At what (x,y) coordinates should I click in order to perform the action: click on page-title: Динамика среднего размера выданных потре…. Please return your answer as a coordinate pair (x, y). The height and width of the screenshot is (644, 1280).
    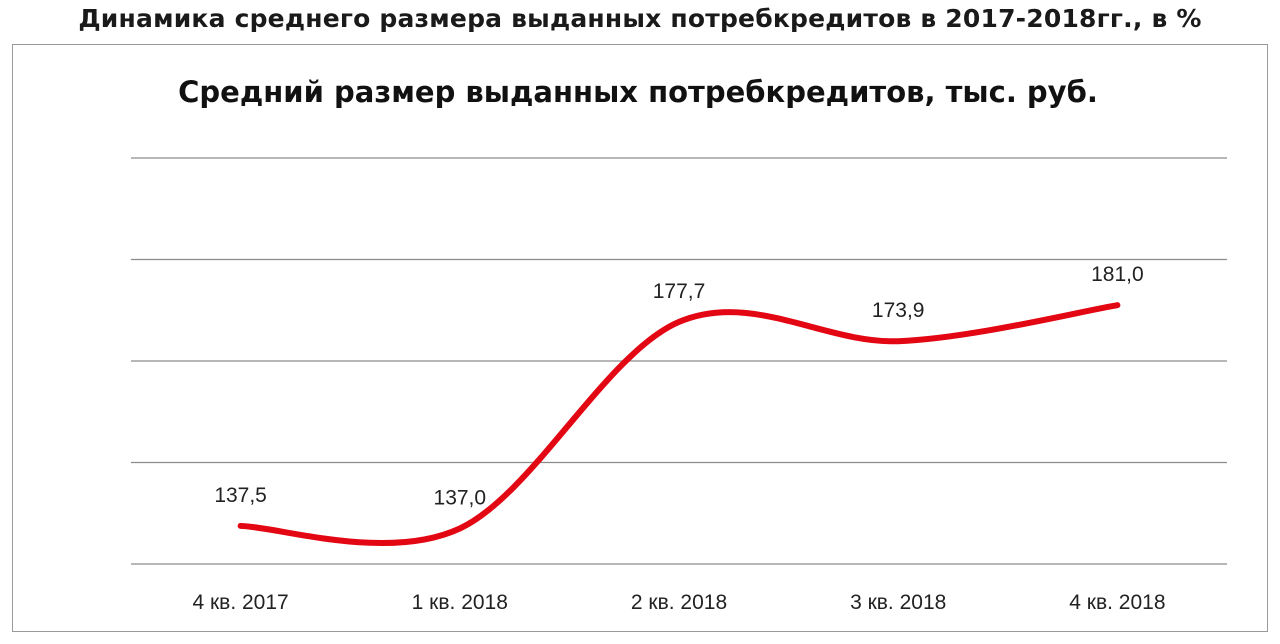
    Looking at the image, I should click on (640, 18).